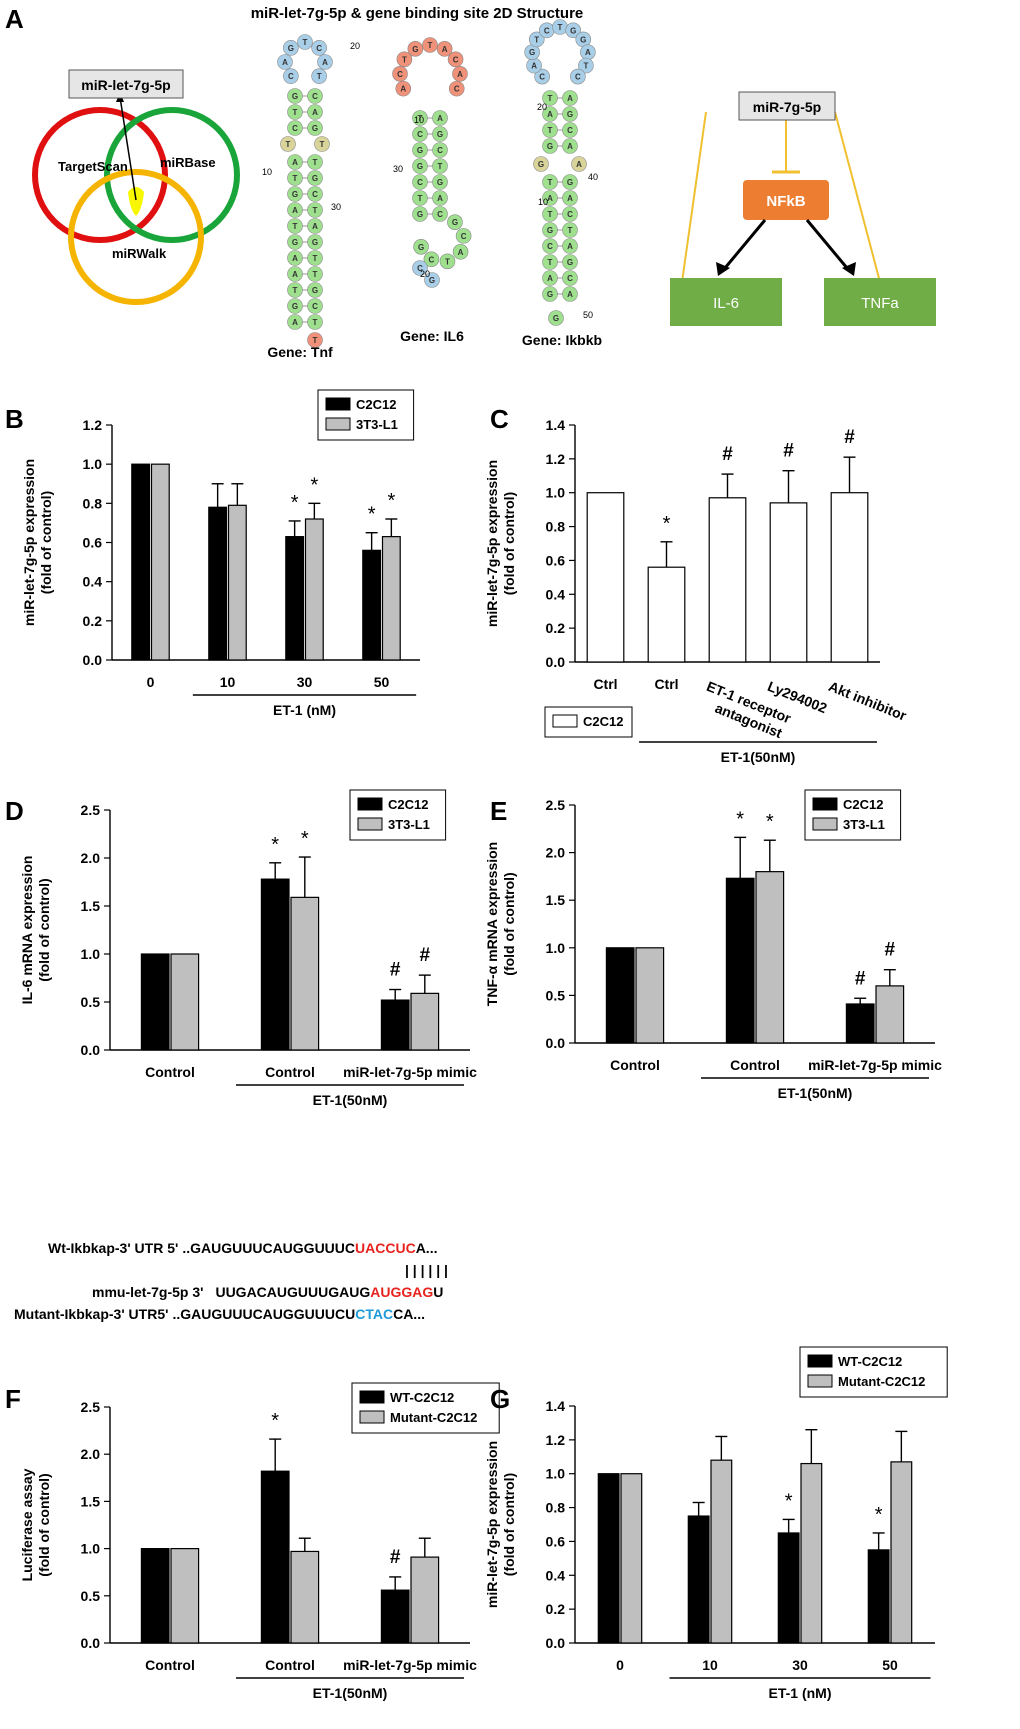 This screenshot has height=1729, width=1020. What do you see at coordinates (275, 964) in the screenshot?
I see `panel-d-bar-c2c12` at bounding box center [275, 964].